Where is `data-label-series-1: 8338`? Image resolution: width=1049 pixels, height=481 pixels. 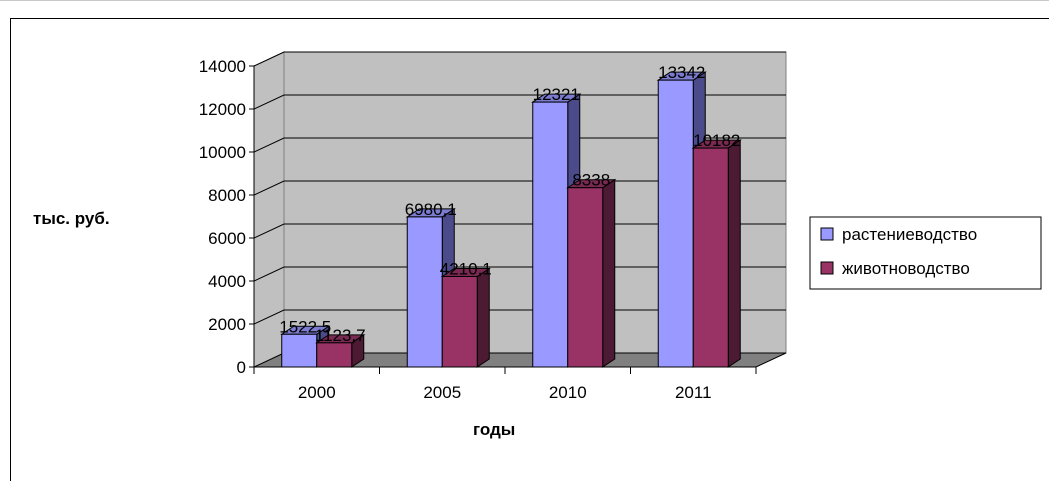
data-label-series-1: 8338 is located at coordinates (591, 180).